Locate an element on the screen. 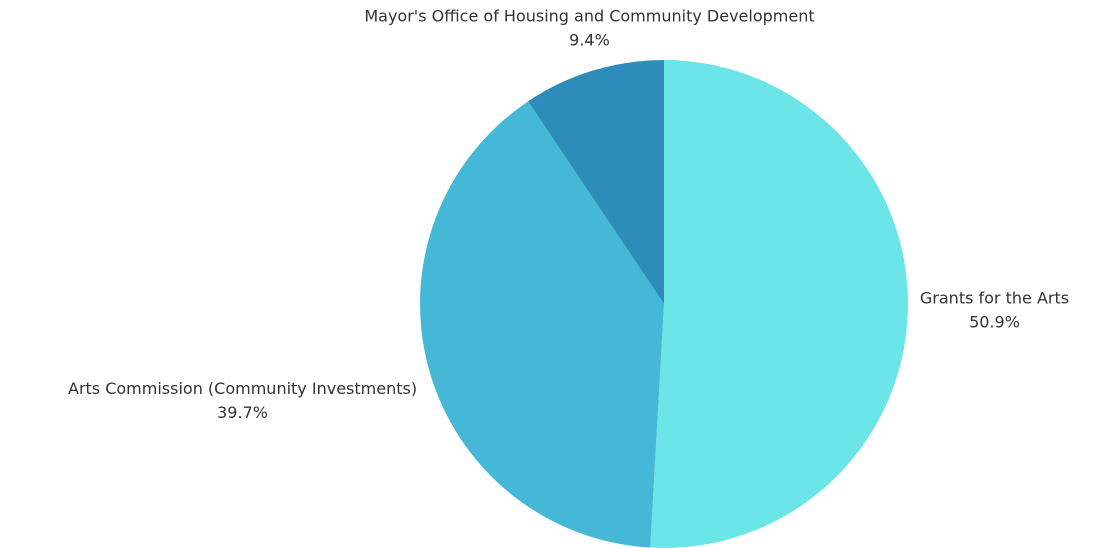 This screenshot has width=1102, height=548. slice-percent: 9.4% is located at coordinates (589, 40).